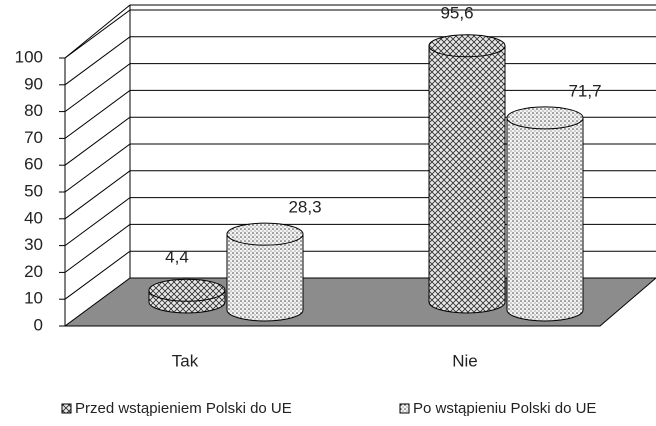 This screenshot has width=656, height=426. What do you see at coordinates (38, 324) in the screenshot?
I see `y-tick-label: 0` at bounding box center [38, 324].